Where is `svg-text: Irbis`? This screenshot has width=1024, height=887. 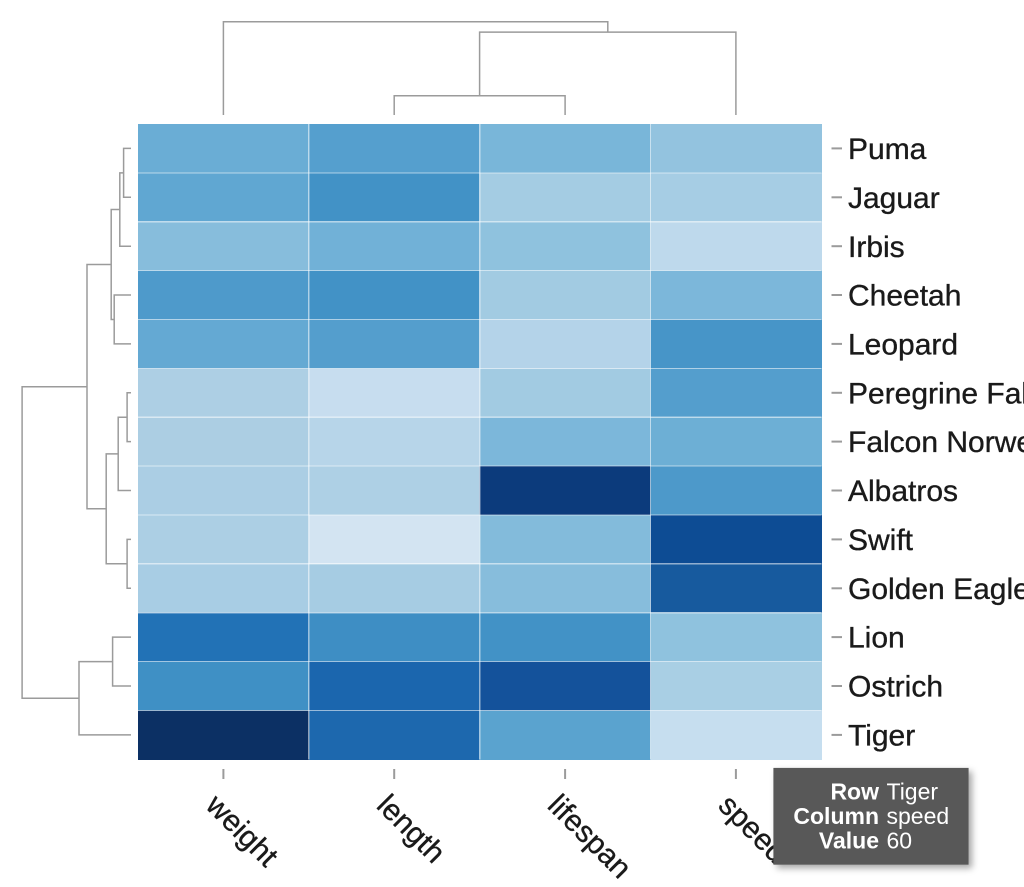
svg-text: Irbis is located at coordinates (876, 247).